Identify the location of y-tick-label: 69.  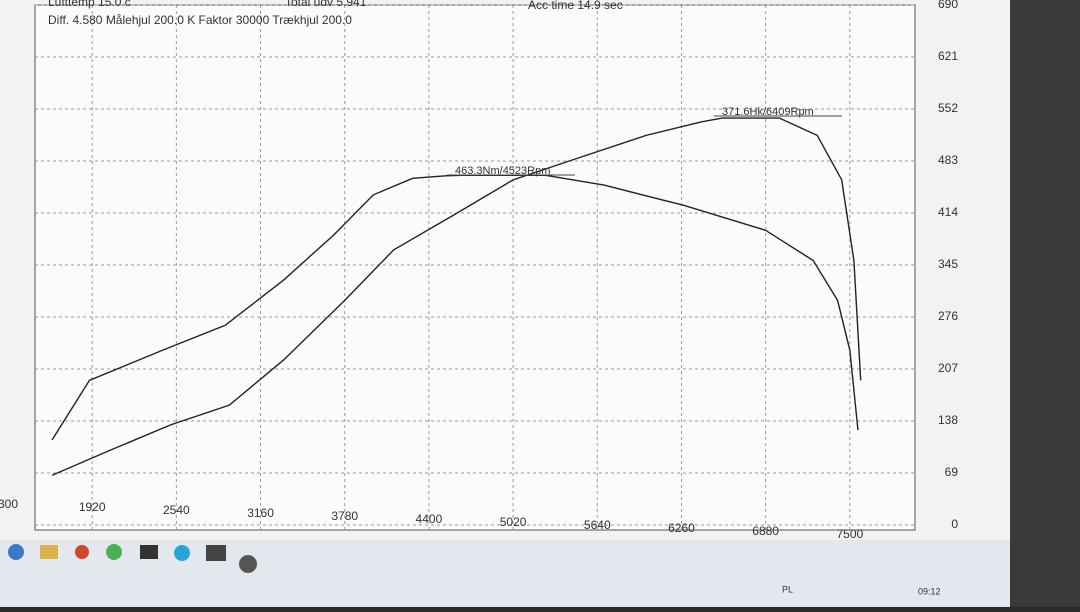
(952, 472).